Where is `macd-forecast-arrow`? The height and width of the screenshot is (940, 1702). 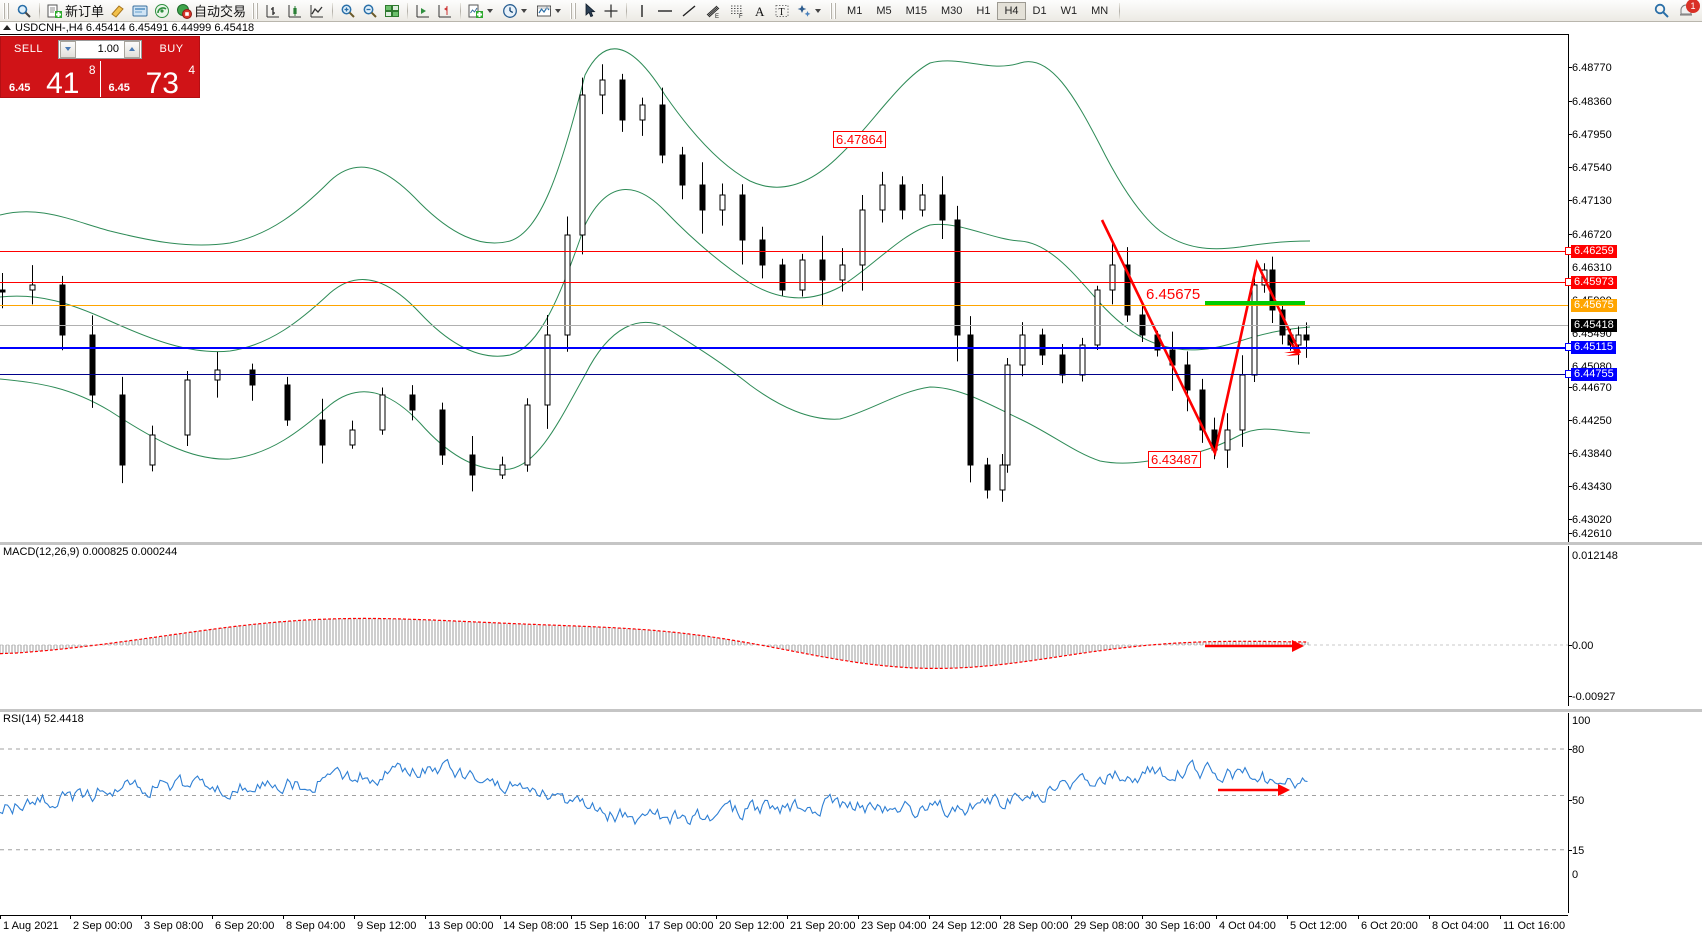 macd-forecast-arrow is located at coordinates (1254, 646).